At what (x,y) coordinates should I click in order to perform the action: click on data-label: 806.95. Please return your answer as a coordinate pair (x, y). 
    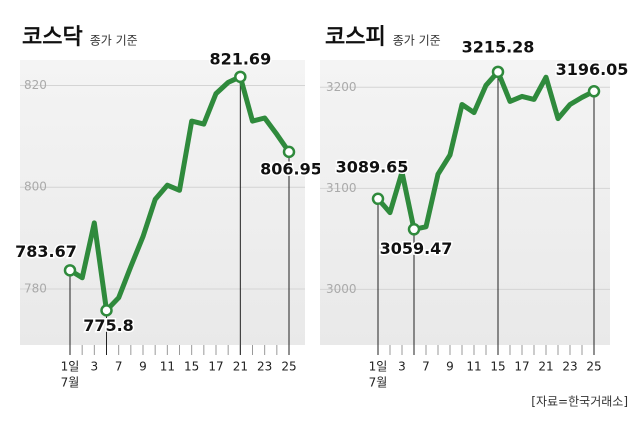
    Looking at the image, I should click on (291, 168).